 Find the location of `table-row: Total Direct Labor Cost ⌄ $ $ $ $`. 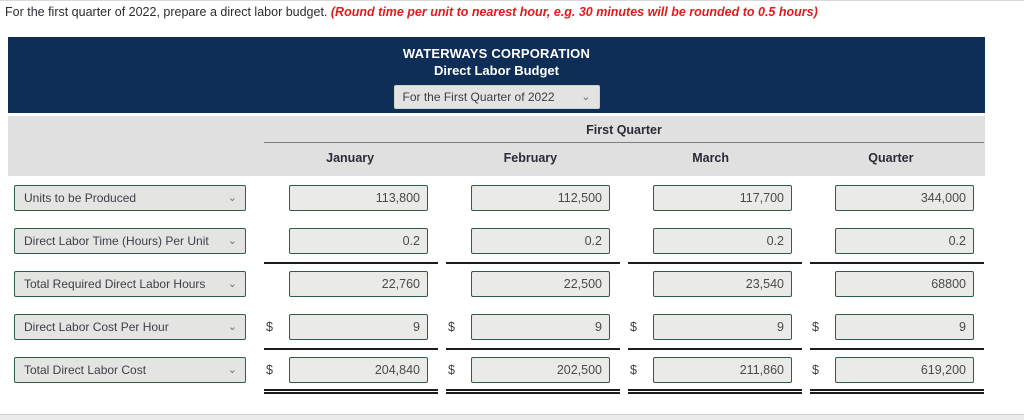

table-row: Total Direct Labor Cost ⌄ $ $ $ $ is located at coordinates (519, 371).